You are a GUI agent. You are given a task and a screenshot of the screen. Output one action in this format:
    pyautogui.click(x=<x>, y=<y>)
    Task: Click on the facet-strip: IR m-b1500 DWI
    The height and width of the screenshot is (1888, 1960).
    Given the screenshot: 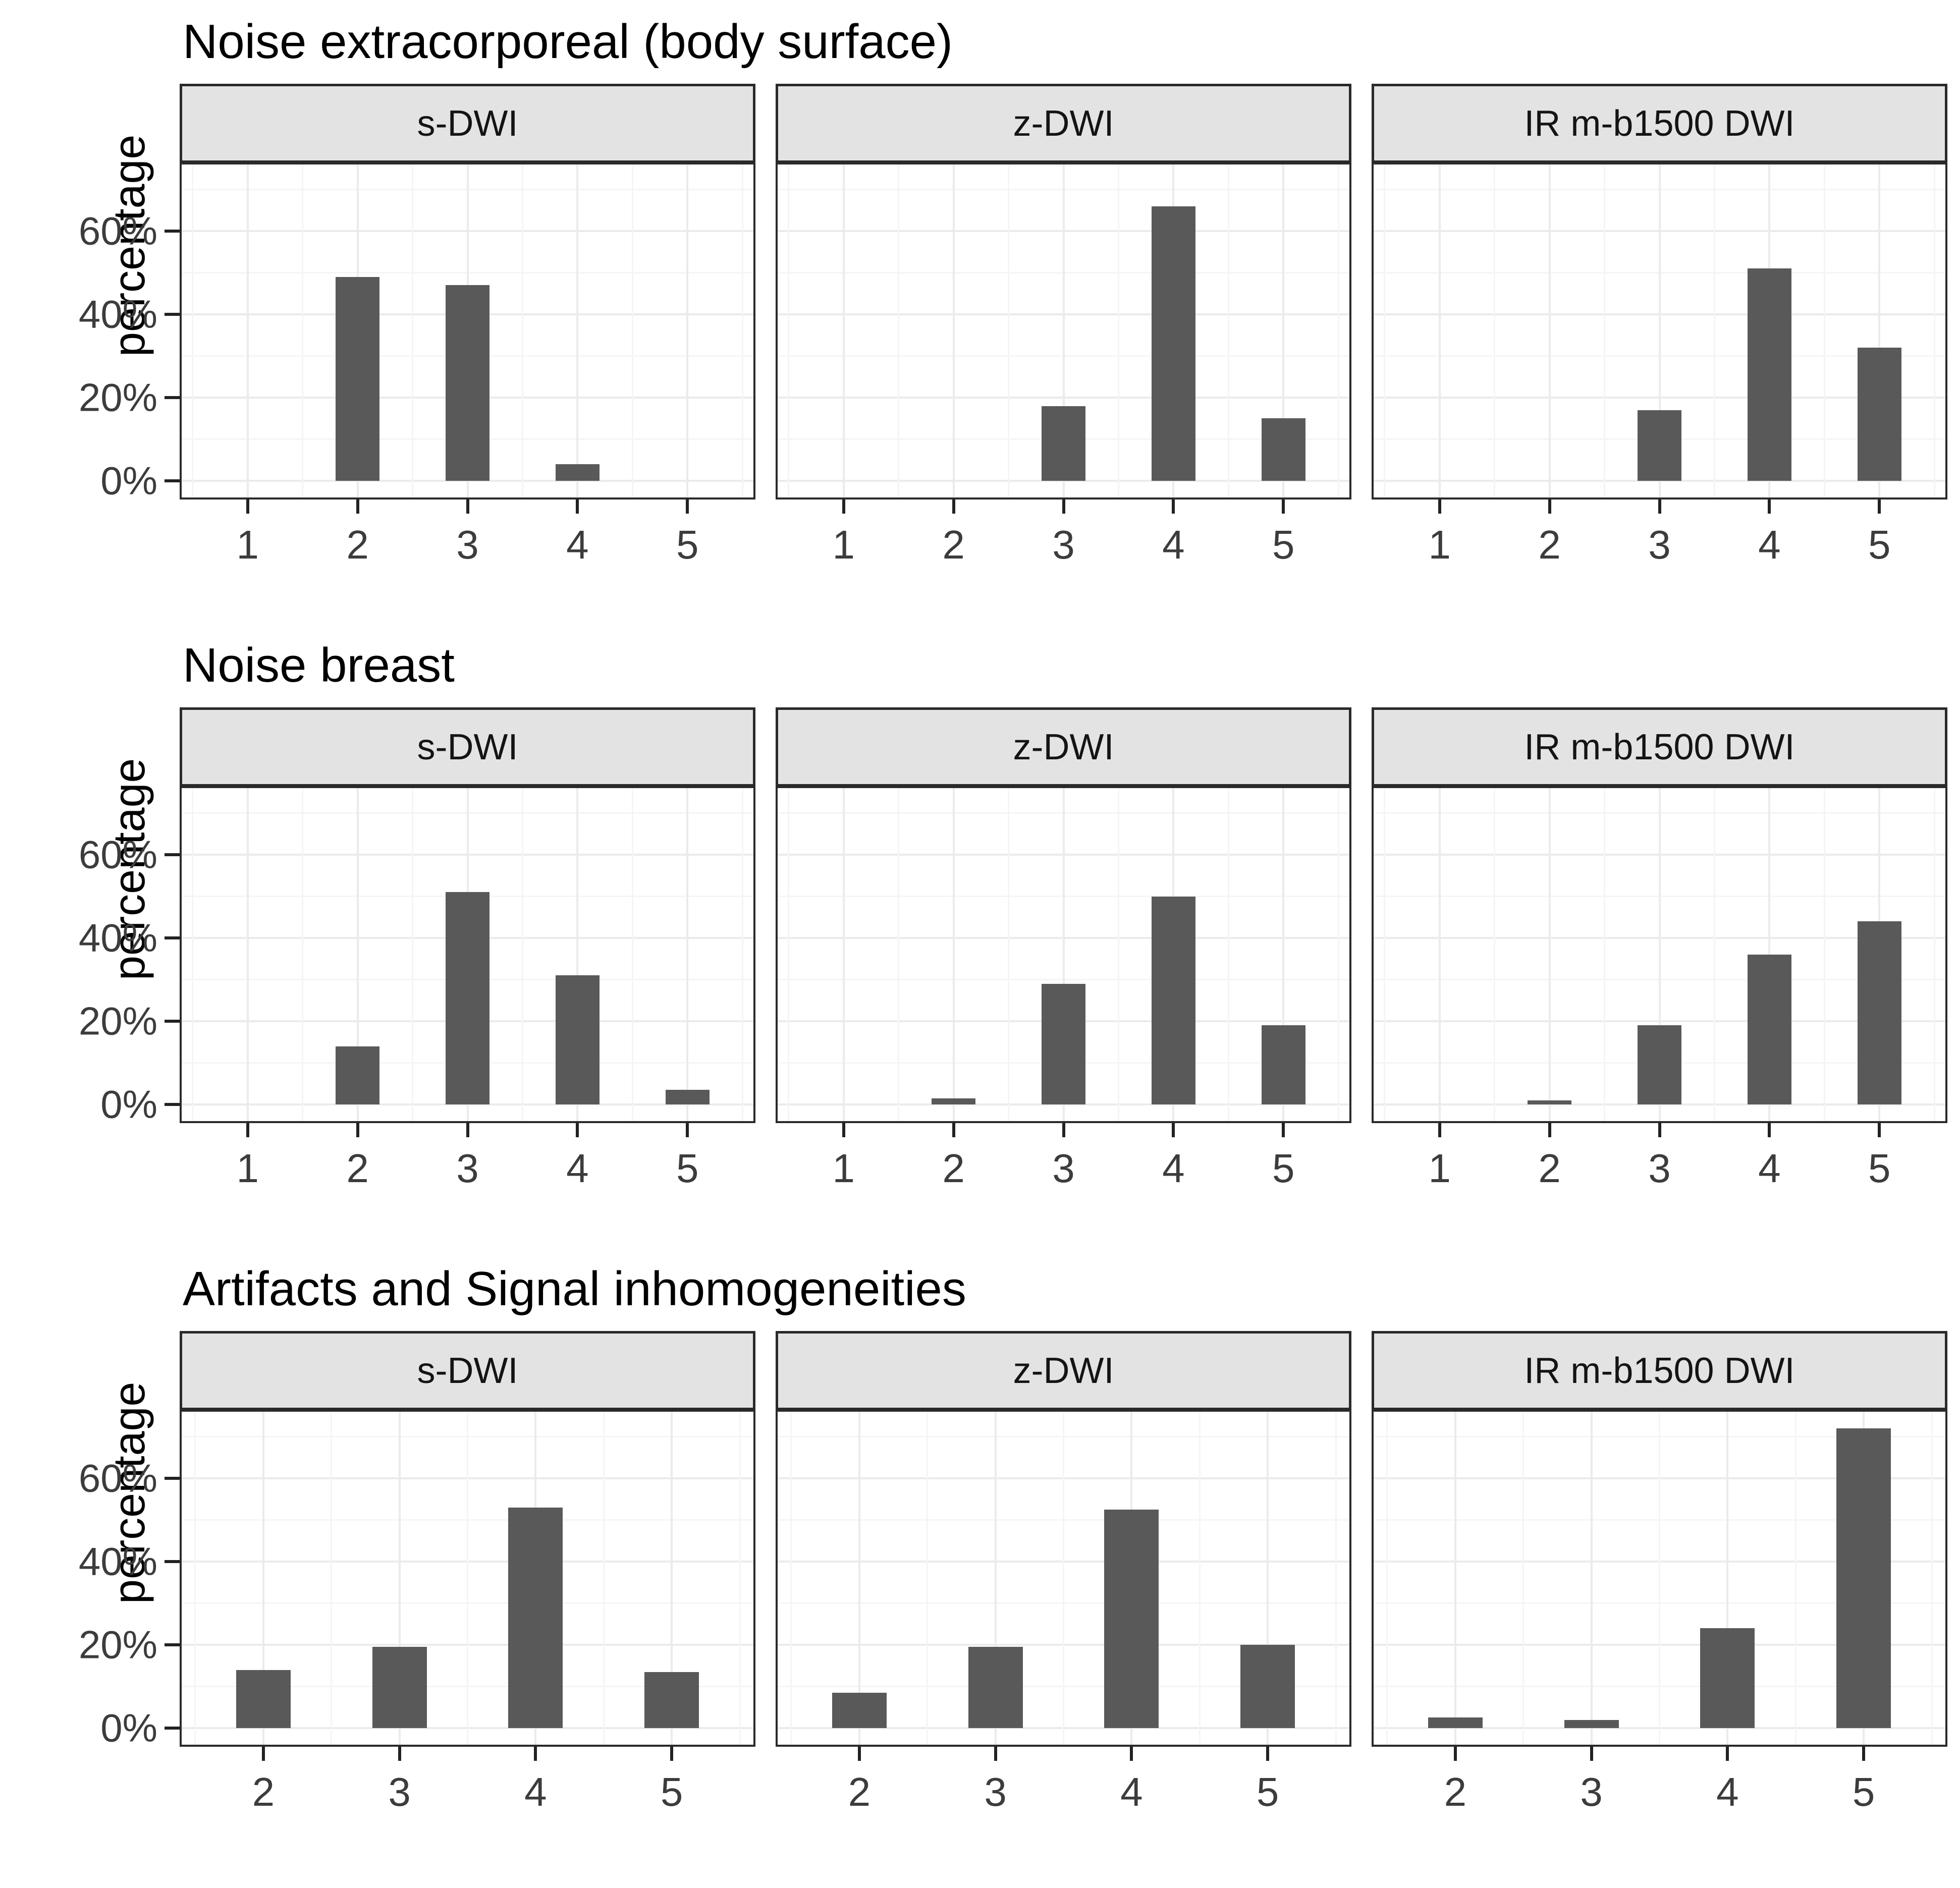 What is the action you would take?
    pyautogui.click(x=1659, y=747)
    